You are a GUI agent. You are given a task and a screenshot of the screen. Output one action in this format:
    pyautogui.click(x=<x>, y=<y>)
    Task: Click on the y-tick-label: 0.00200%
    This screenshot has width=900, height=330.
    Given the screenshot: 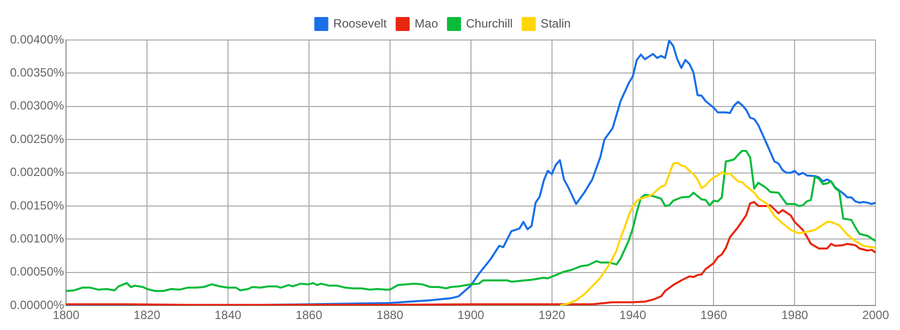 What is the action you would take?
    pyautogui.click(x=37, y=172)
    